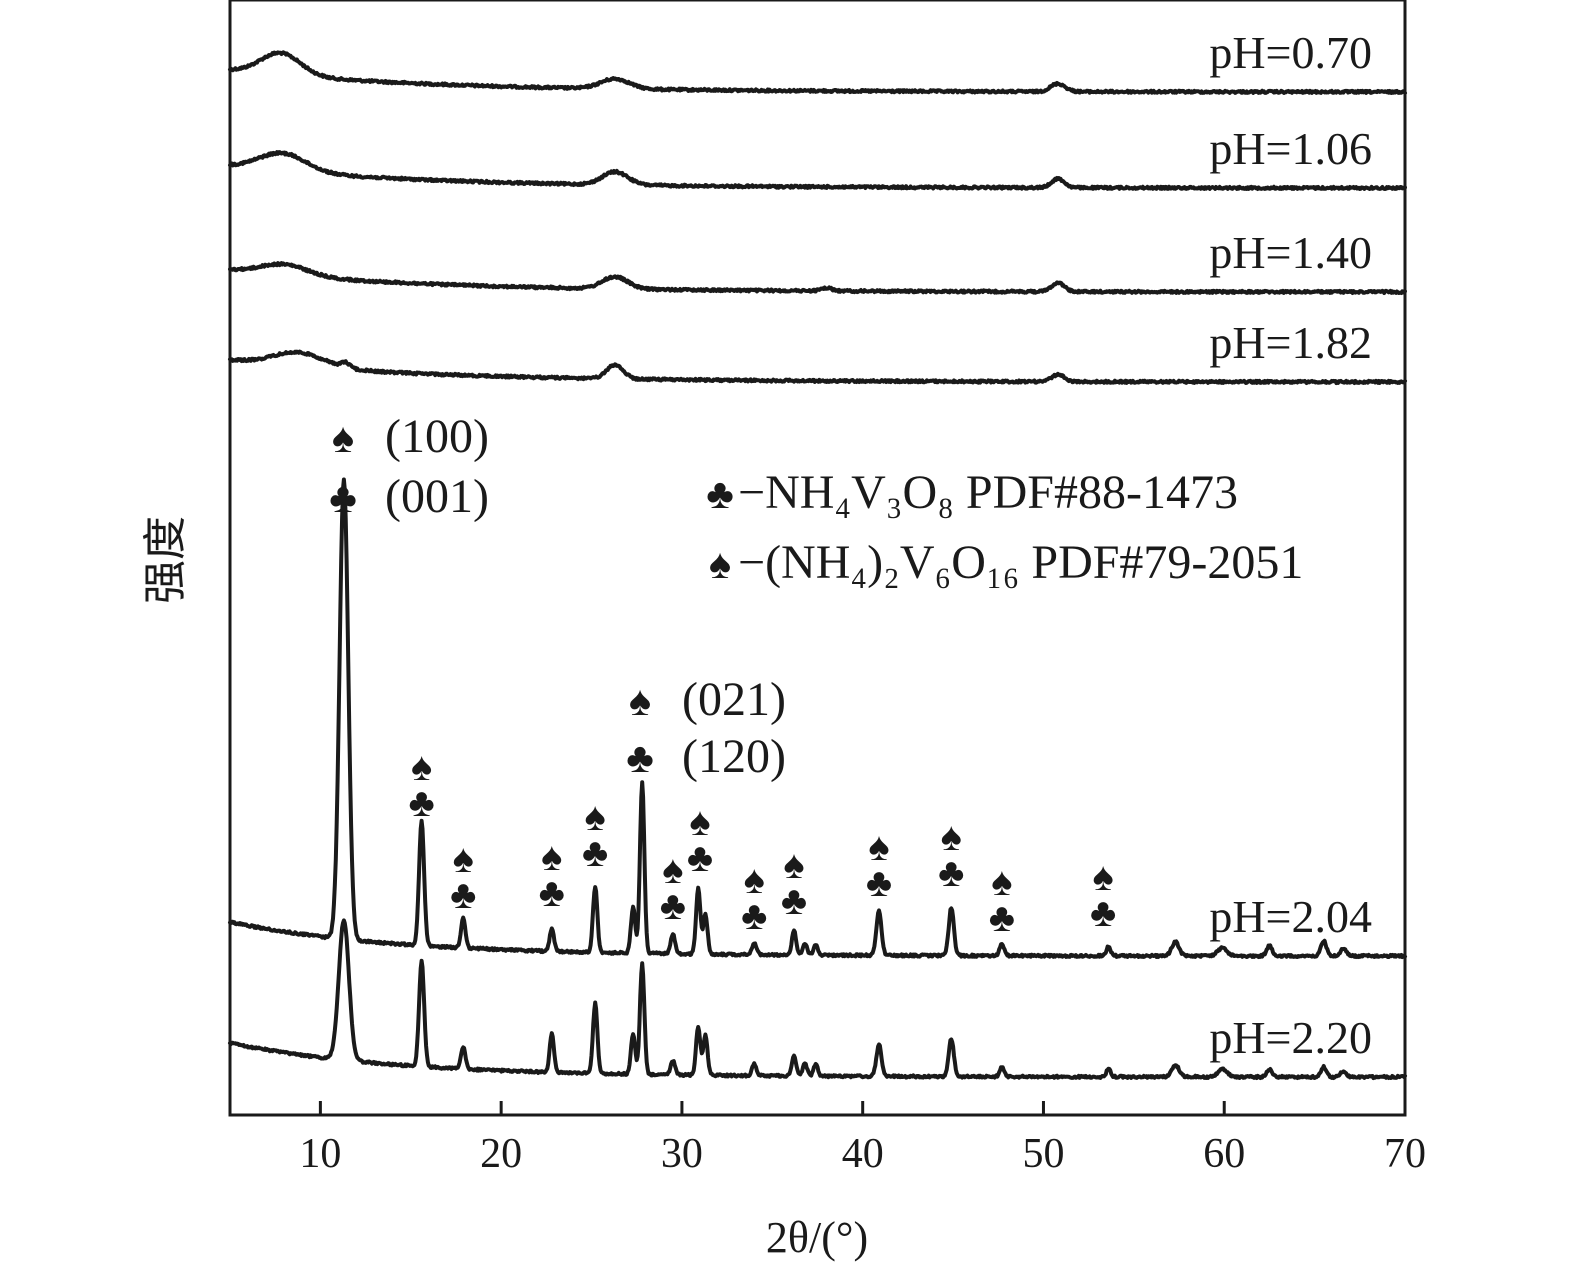 This screenshot has width=1575, height=1272. What do you see at coordinates (1043, 1154) in the screenshot?
I see `x-tick-label: 50` at bounding box center [1043, 1154].